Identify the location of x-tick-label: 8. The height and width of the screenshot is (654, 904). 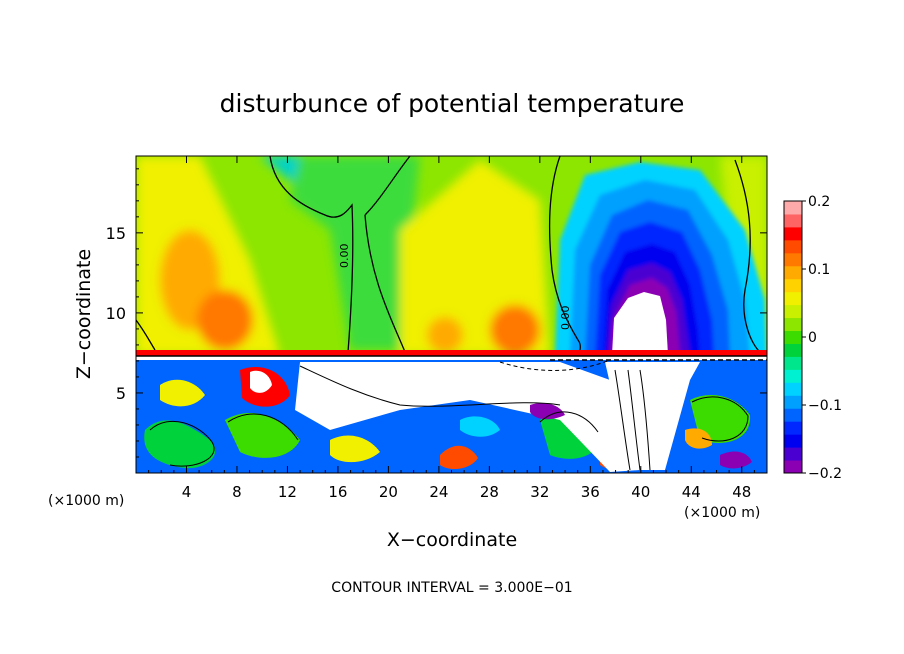
(237, 492).